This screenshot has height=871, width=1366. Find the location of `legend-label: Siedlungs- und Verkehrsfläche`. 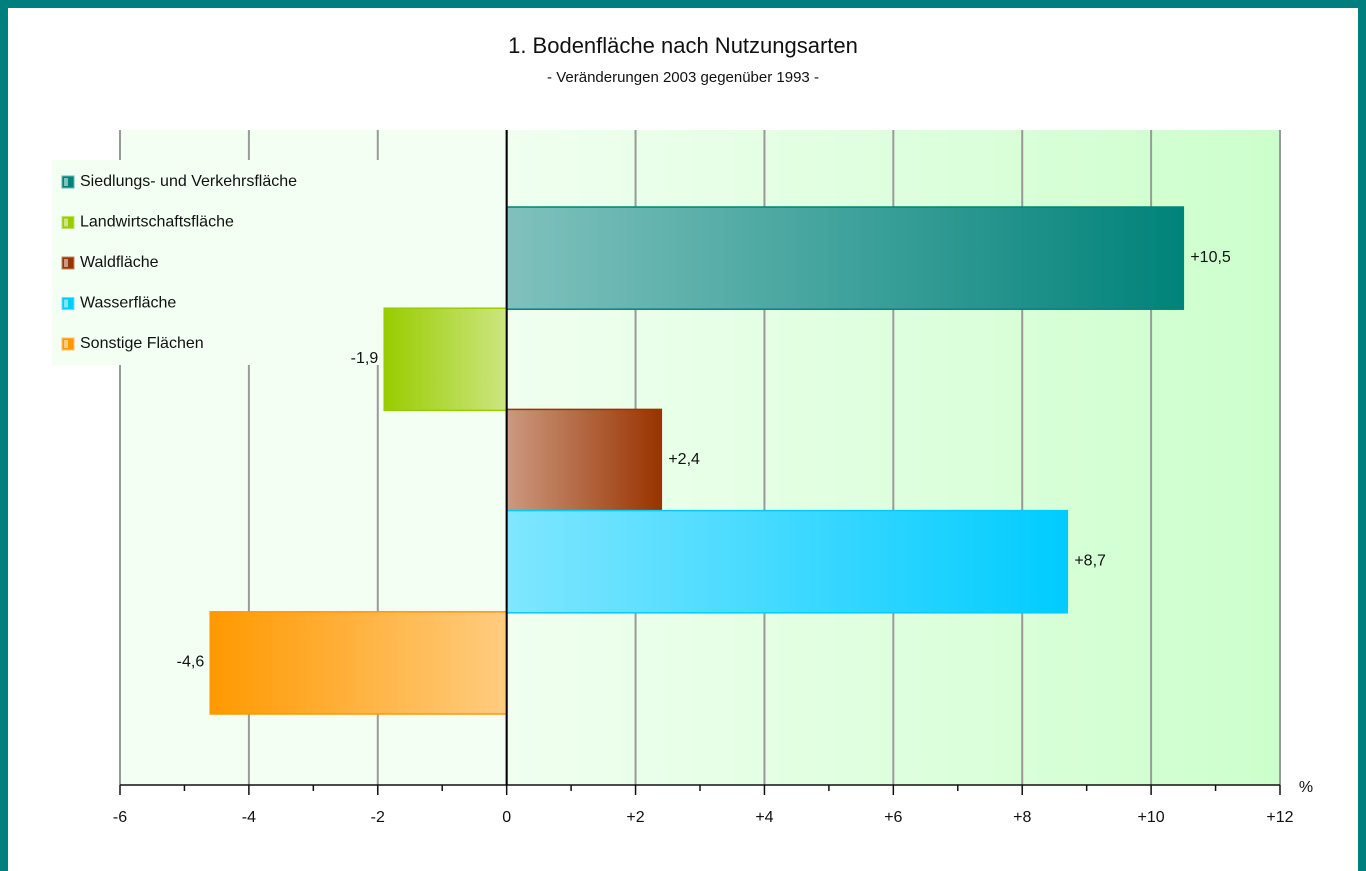

legend-label: Siedlungs- und Verkehrsfläche is located at coordinates (188, 181).